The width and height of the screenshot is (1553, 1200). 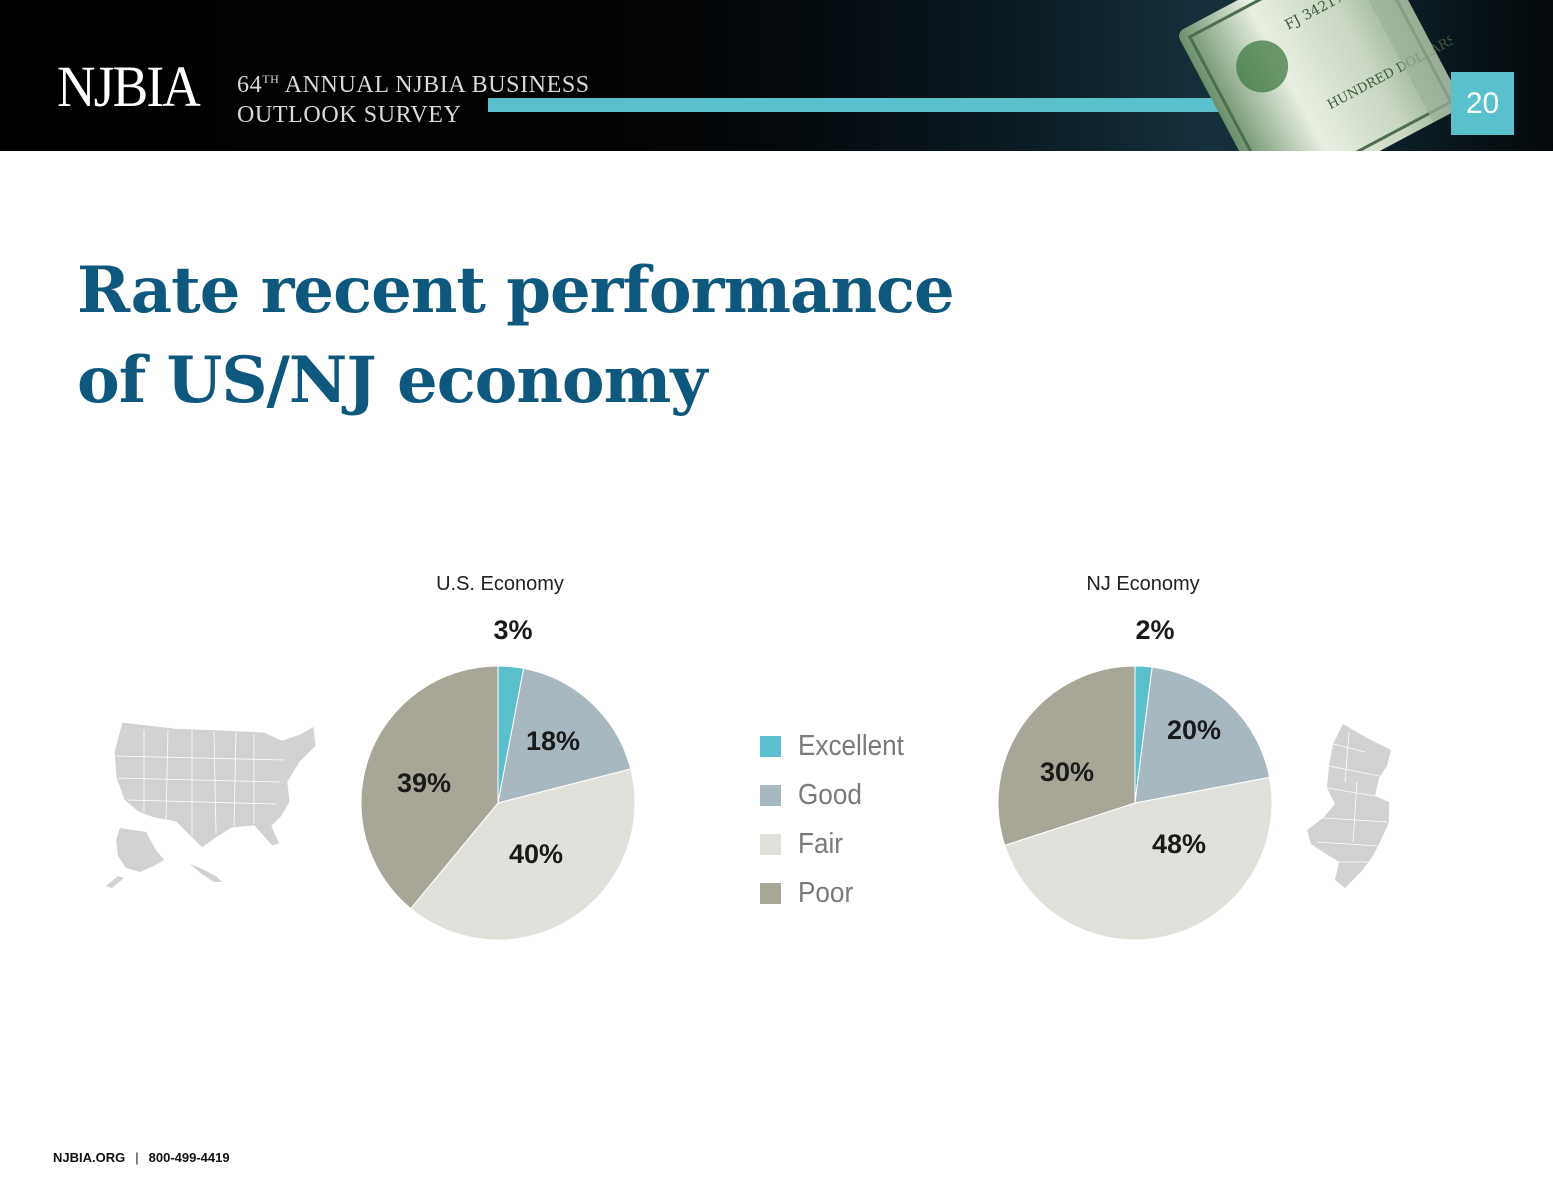 What do you see at coordinates (971, 105) in the screenshot?
I see `header-accent-bar` at bounding box center [971, 105].